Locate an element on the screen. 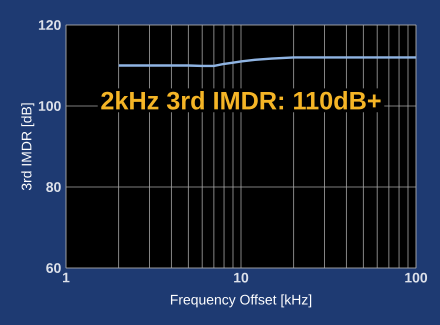 This screenshot has height=325, width=440. x-tick-label: 1 is located at coordinates (66, 277).